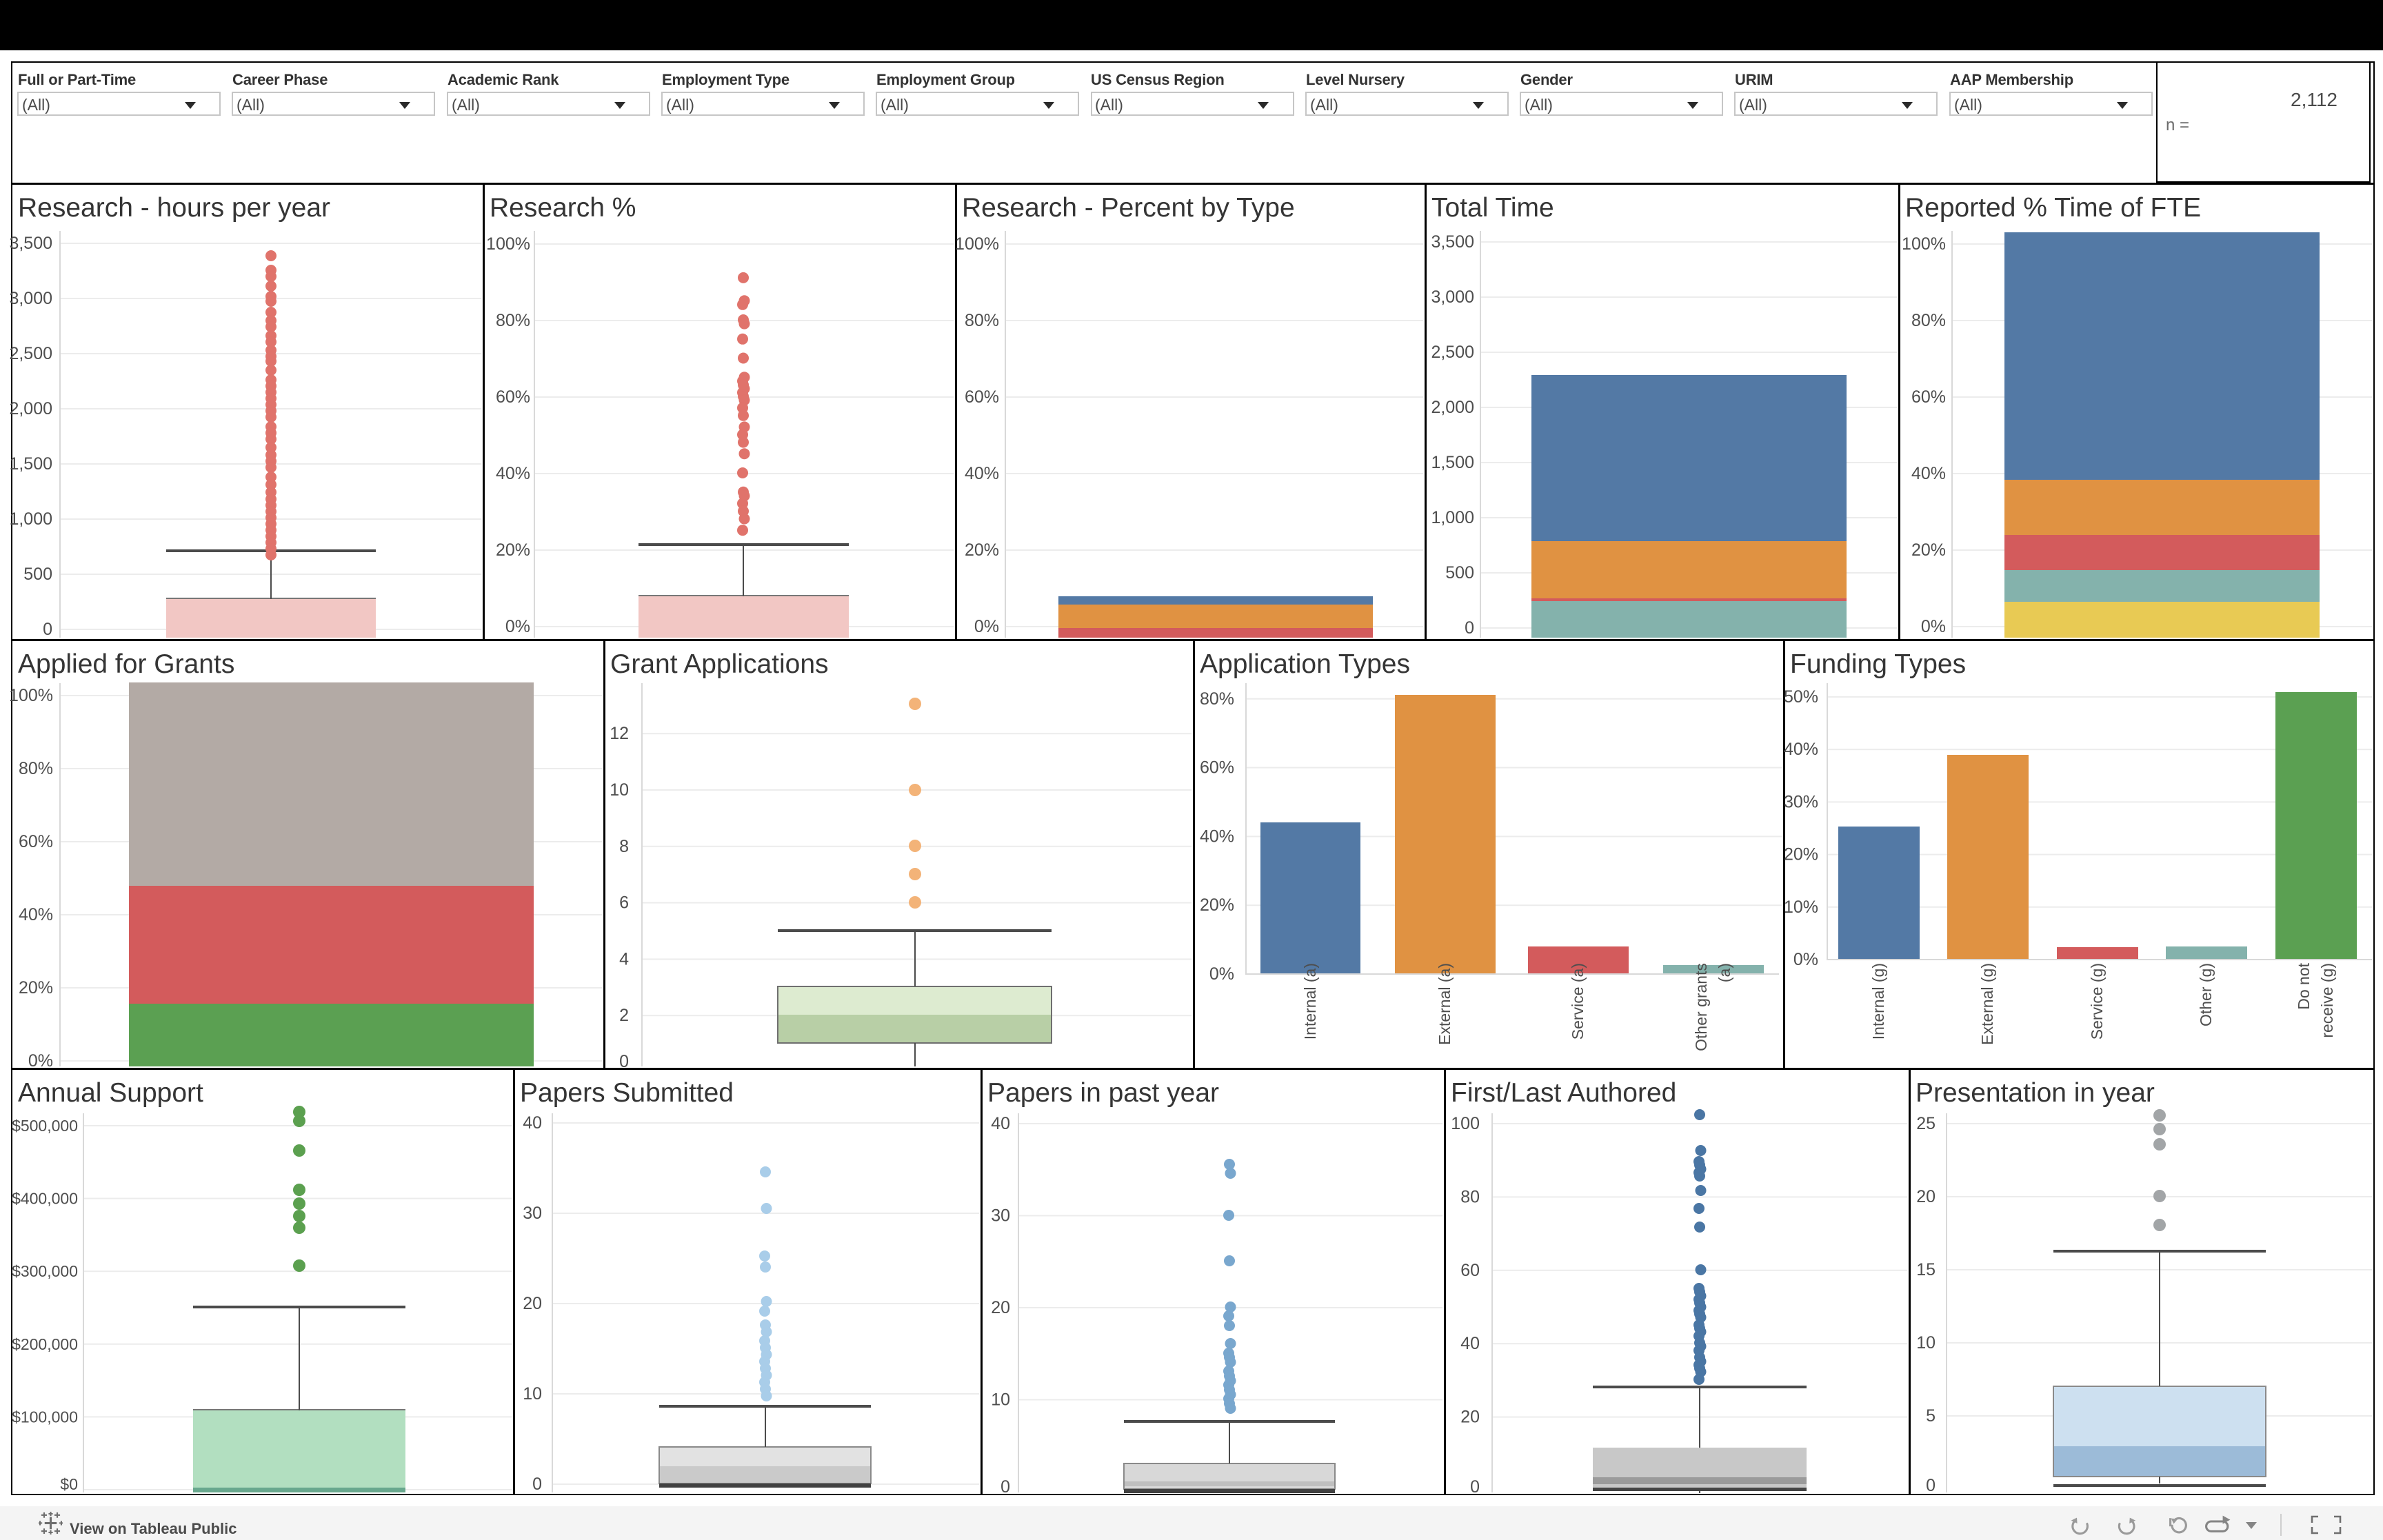  What do you see at coordinates (1801, 697) in the screenshot?
I see `svg-text: 50%` at bounding box center [1801, 697].